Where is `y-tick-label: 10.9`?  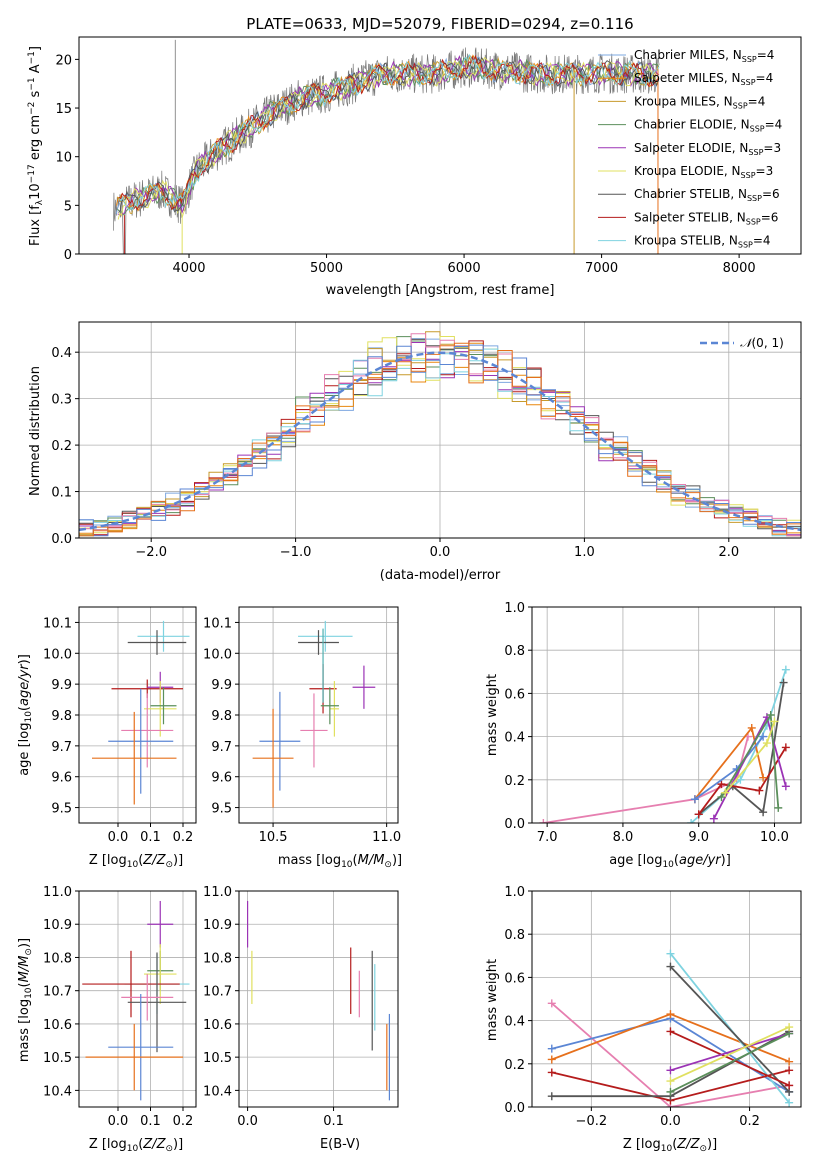 y-tick-label: 10.9 is located at coordinates (57, 925).